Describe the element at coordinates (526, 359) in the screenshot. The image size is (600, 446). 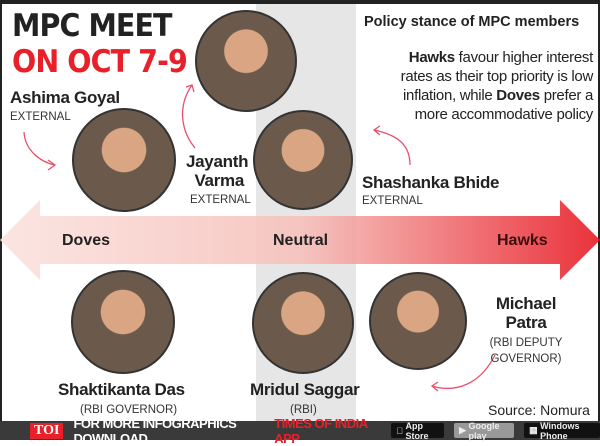
I see `role-line: GOVERNOR)` at that location.